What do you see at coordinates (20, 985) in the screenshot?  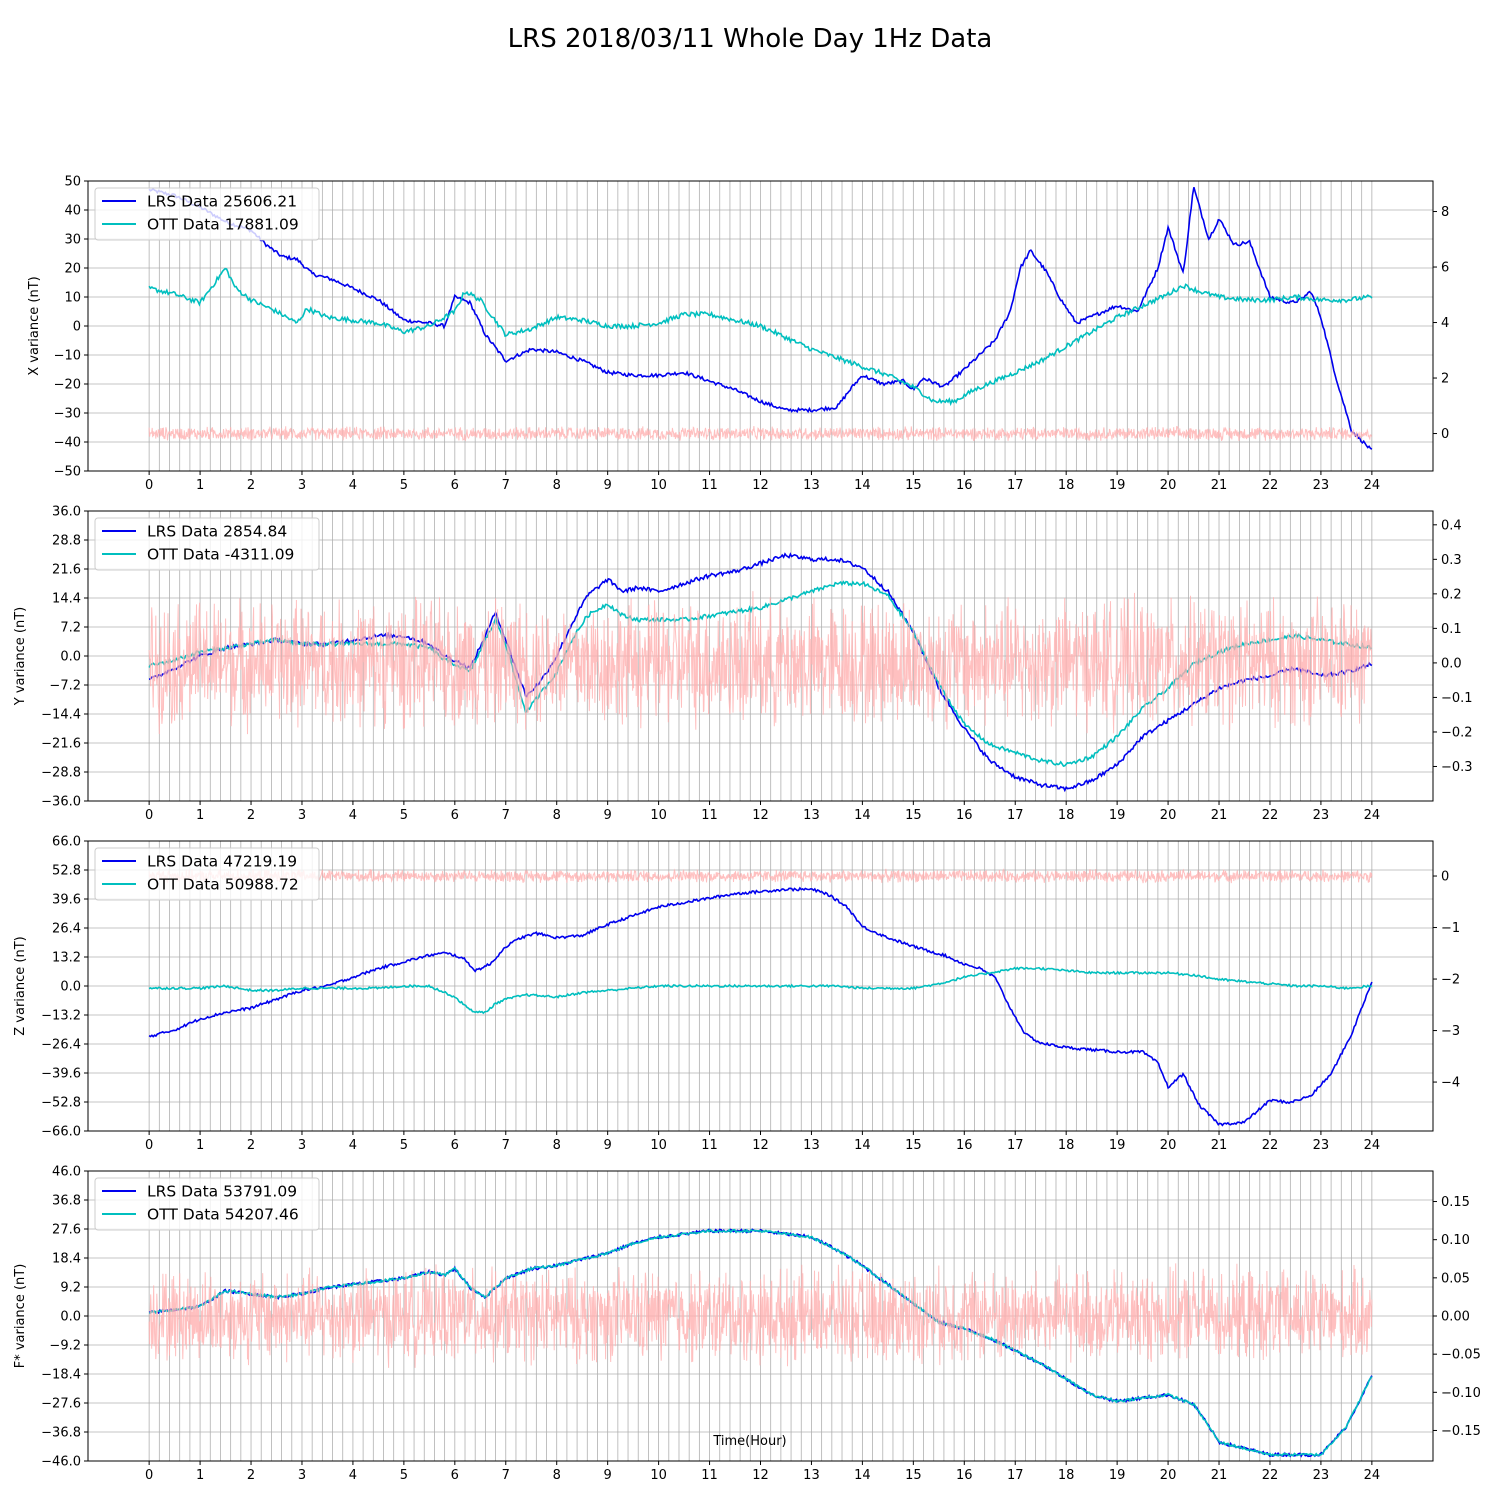 I see `y-axis-label: Z variance (nT)` at bounding box center [20, 985].